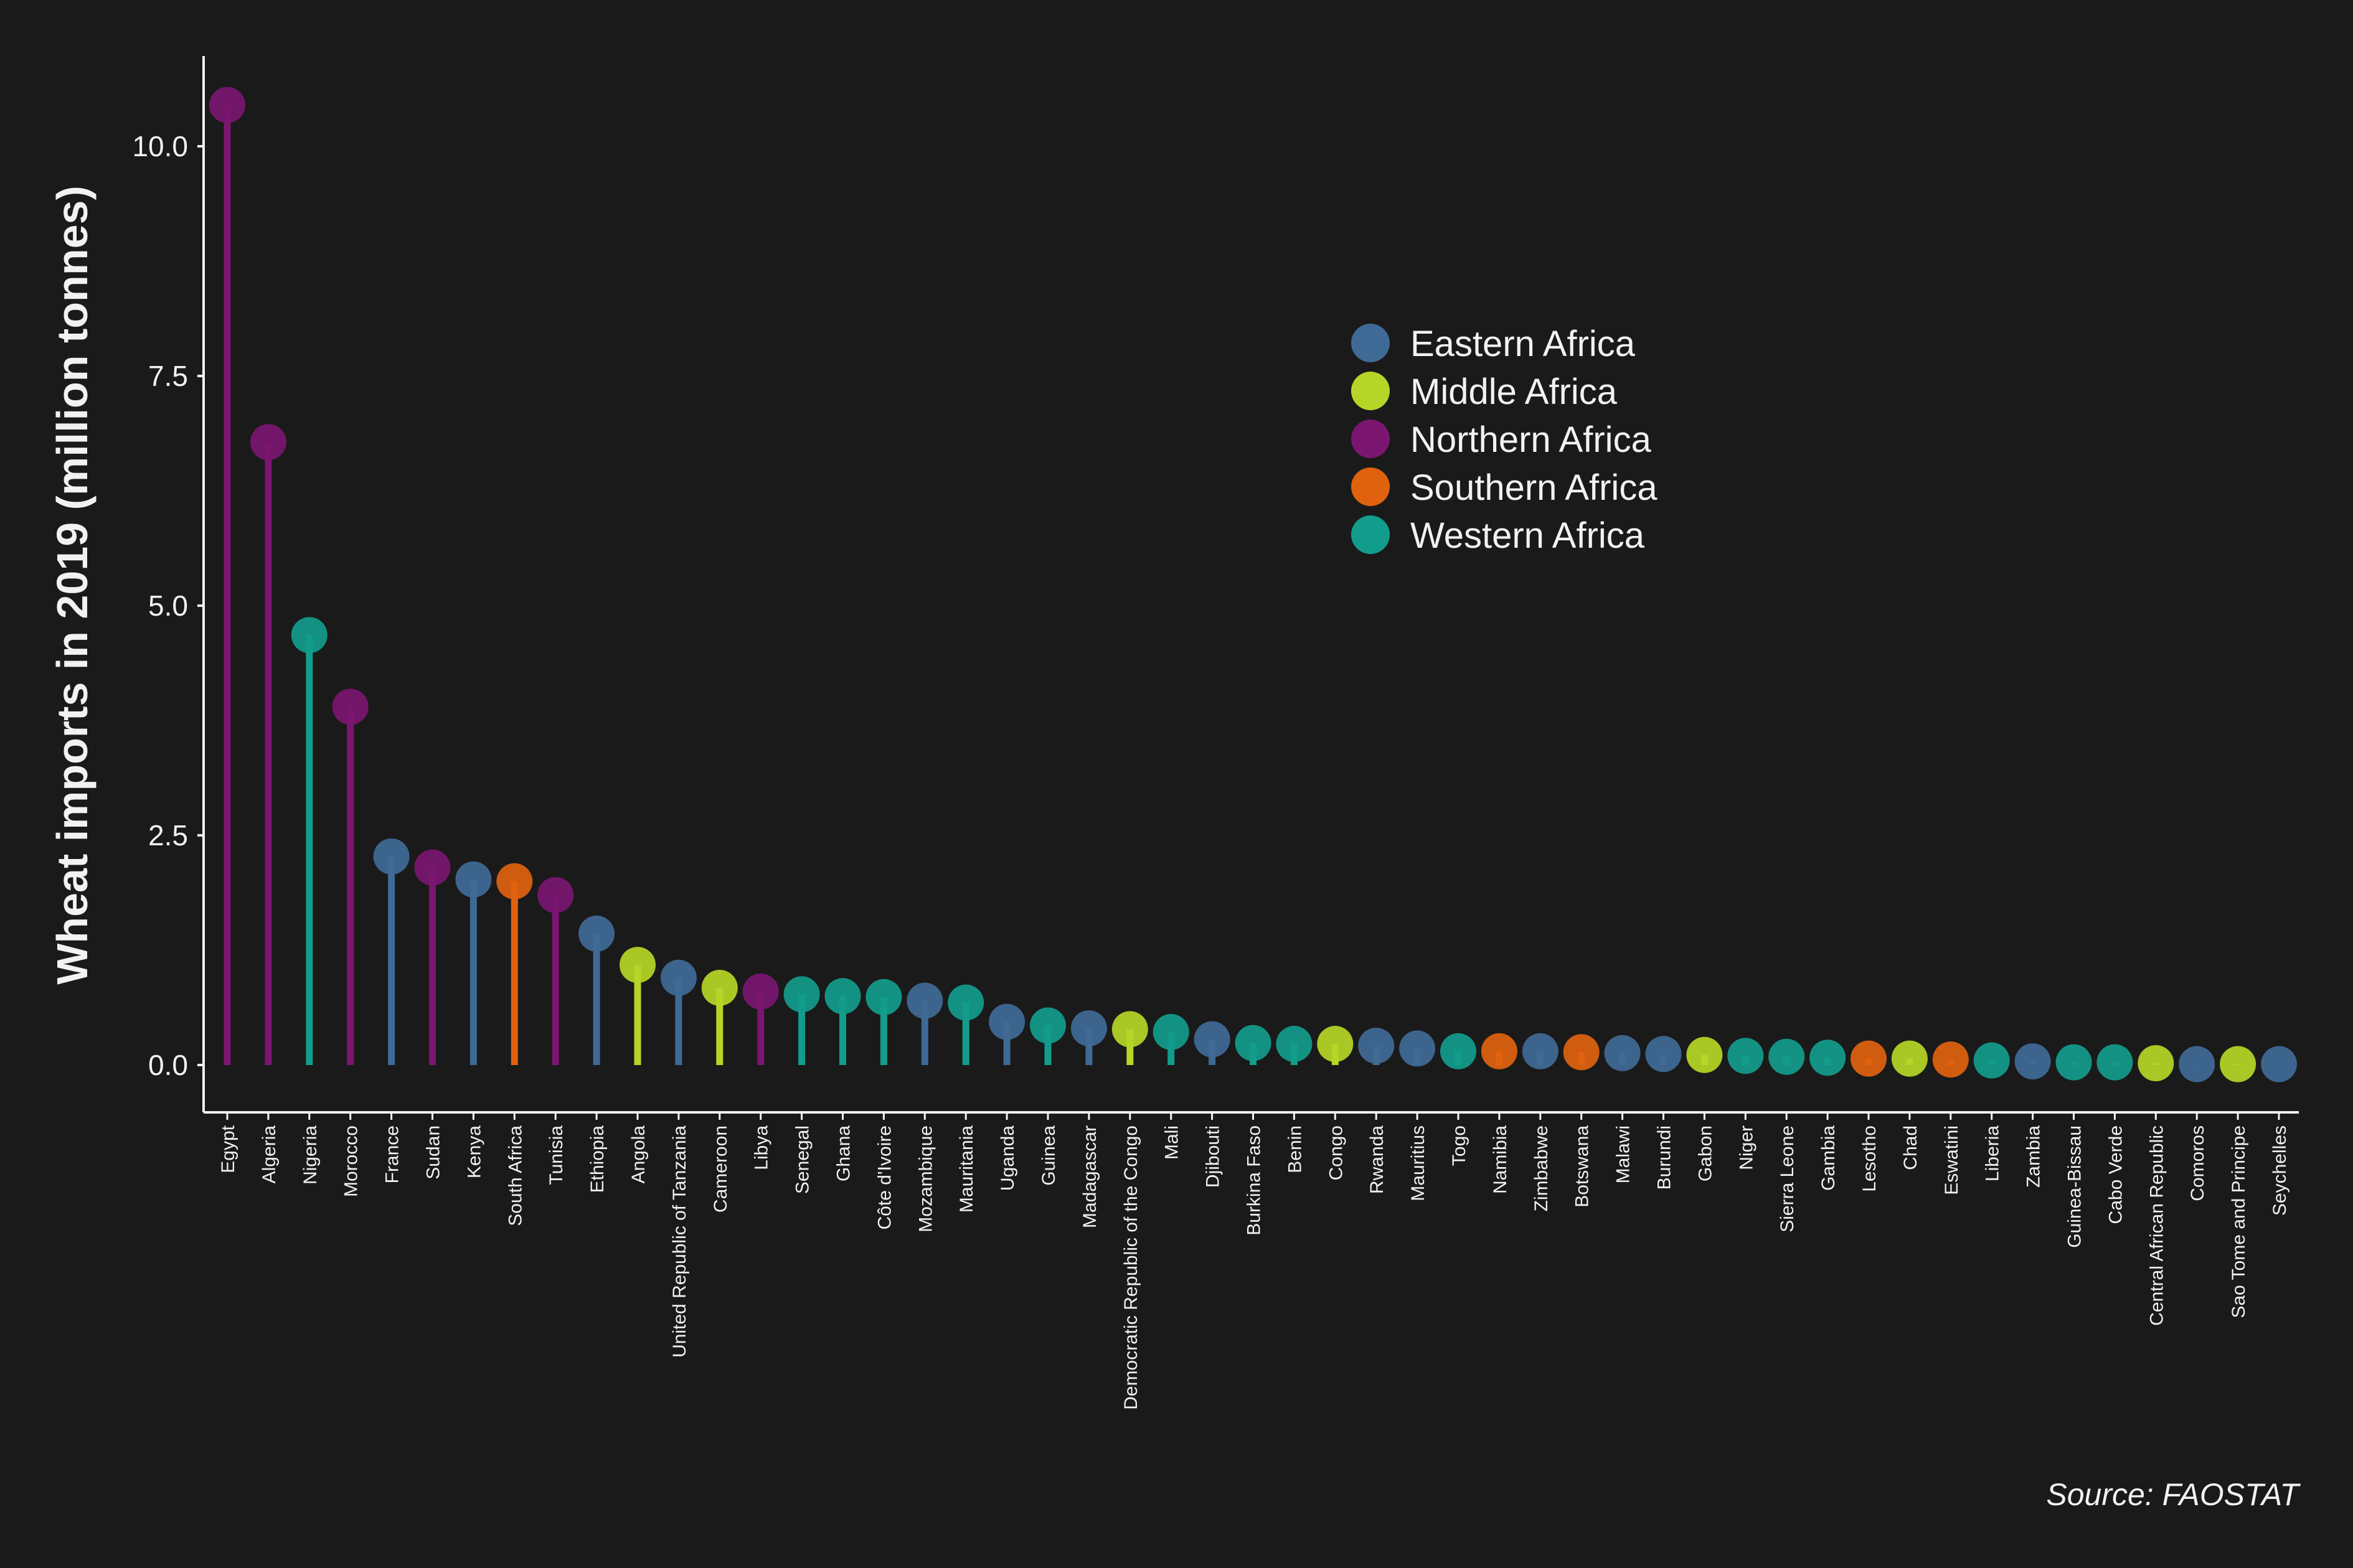  I want to click on x-tick-label: Eswatini, so click(1951, 1160).